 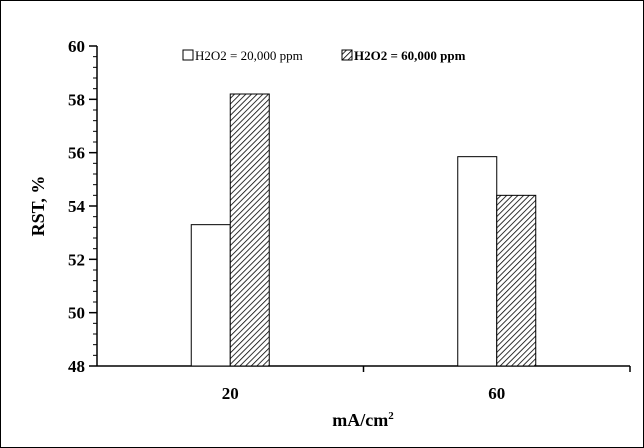 I want to click on x-axis-title-base: mA/cm, so click(x=360, y=420).